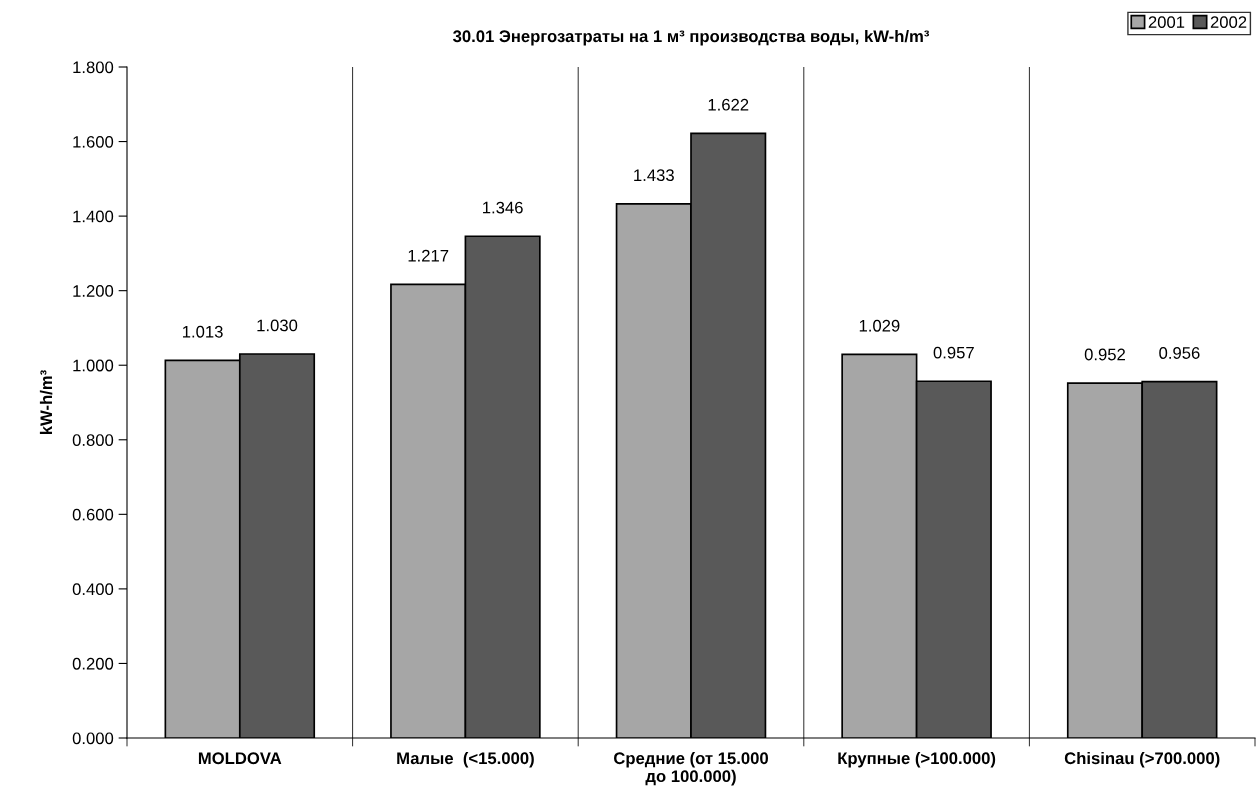 This screenshot has height=807, width=1260. I want to click on y-tick-label: 1.800, so click(93, 67).